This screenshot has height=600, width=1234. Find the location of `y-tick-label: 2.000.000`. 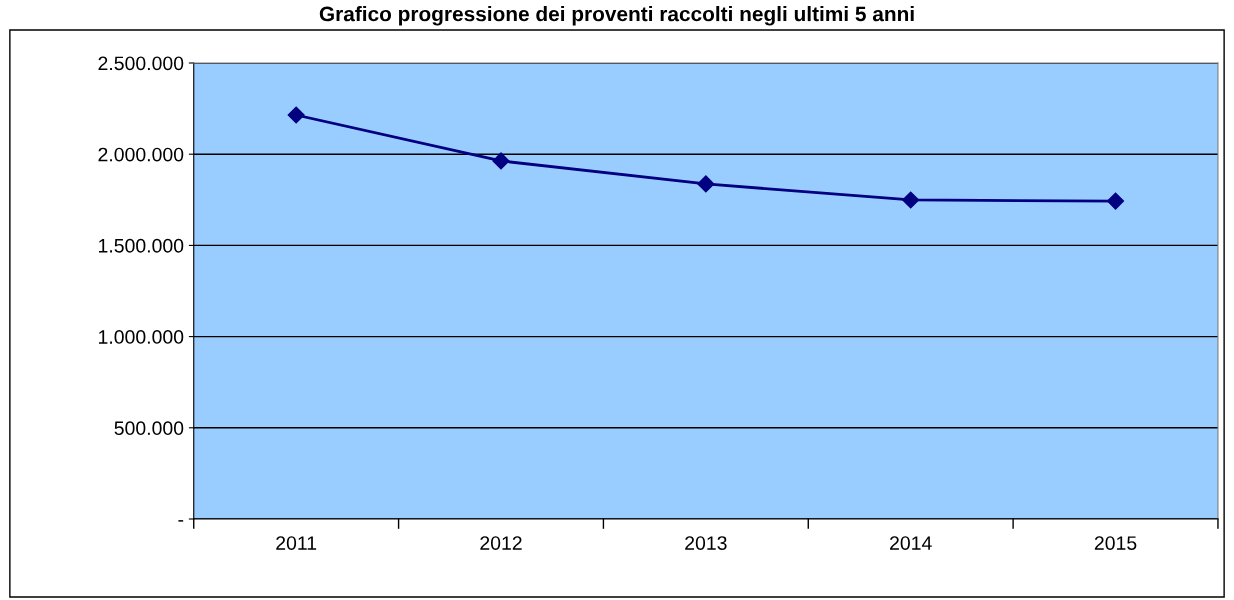

y-tick-label: 2.000.000 is located at coordinates (141, 154).